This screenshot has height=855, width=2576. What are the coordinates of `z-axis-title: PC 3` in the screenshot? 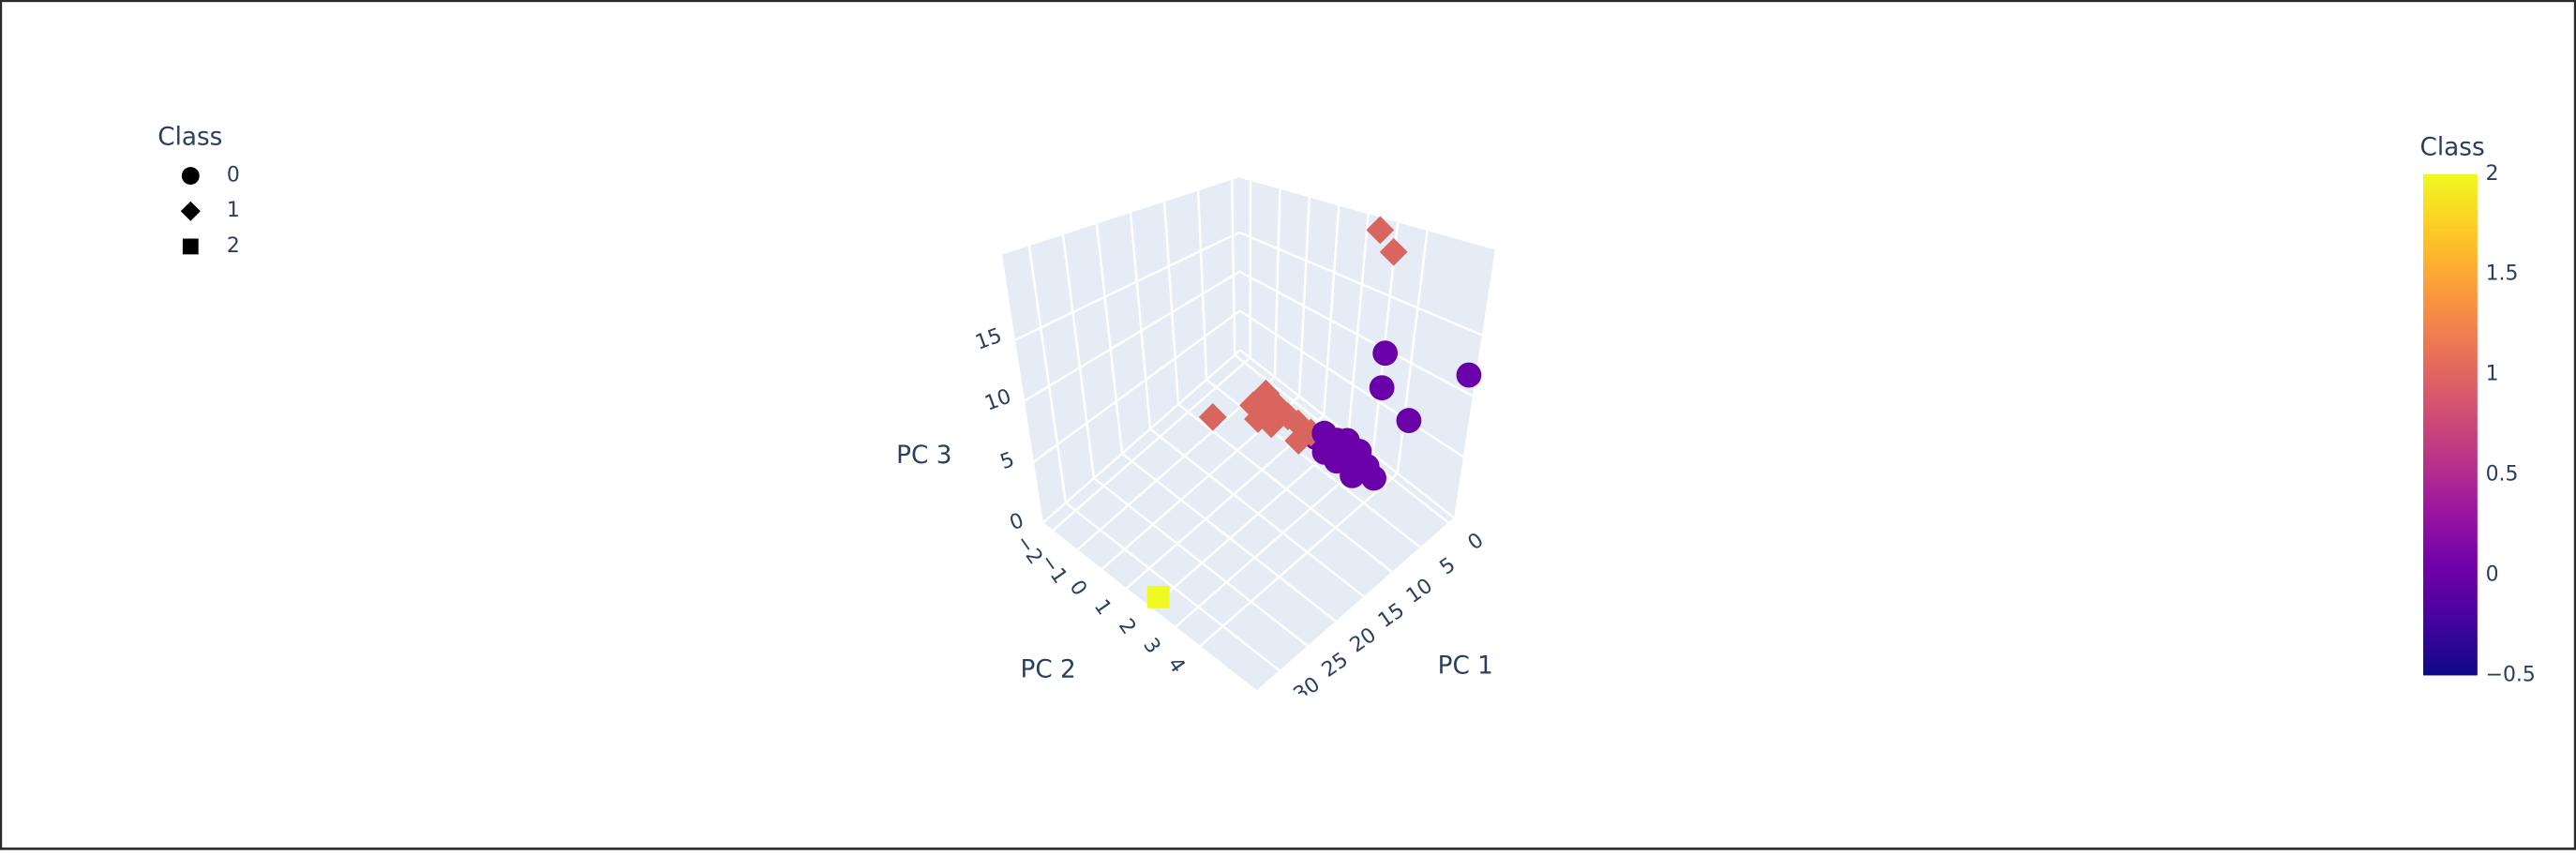 It's located at (924, 456).